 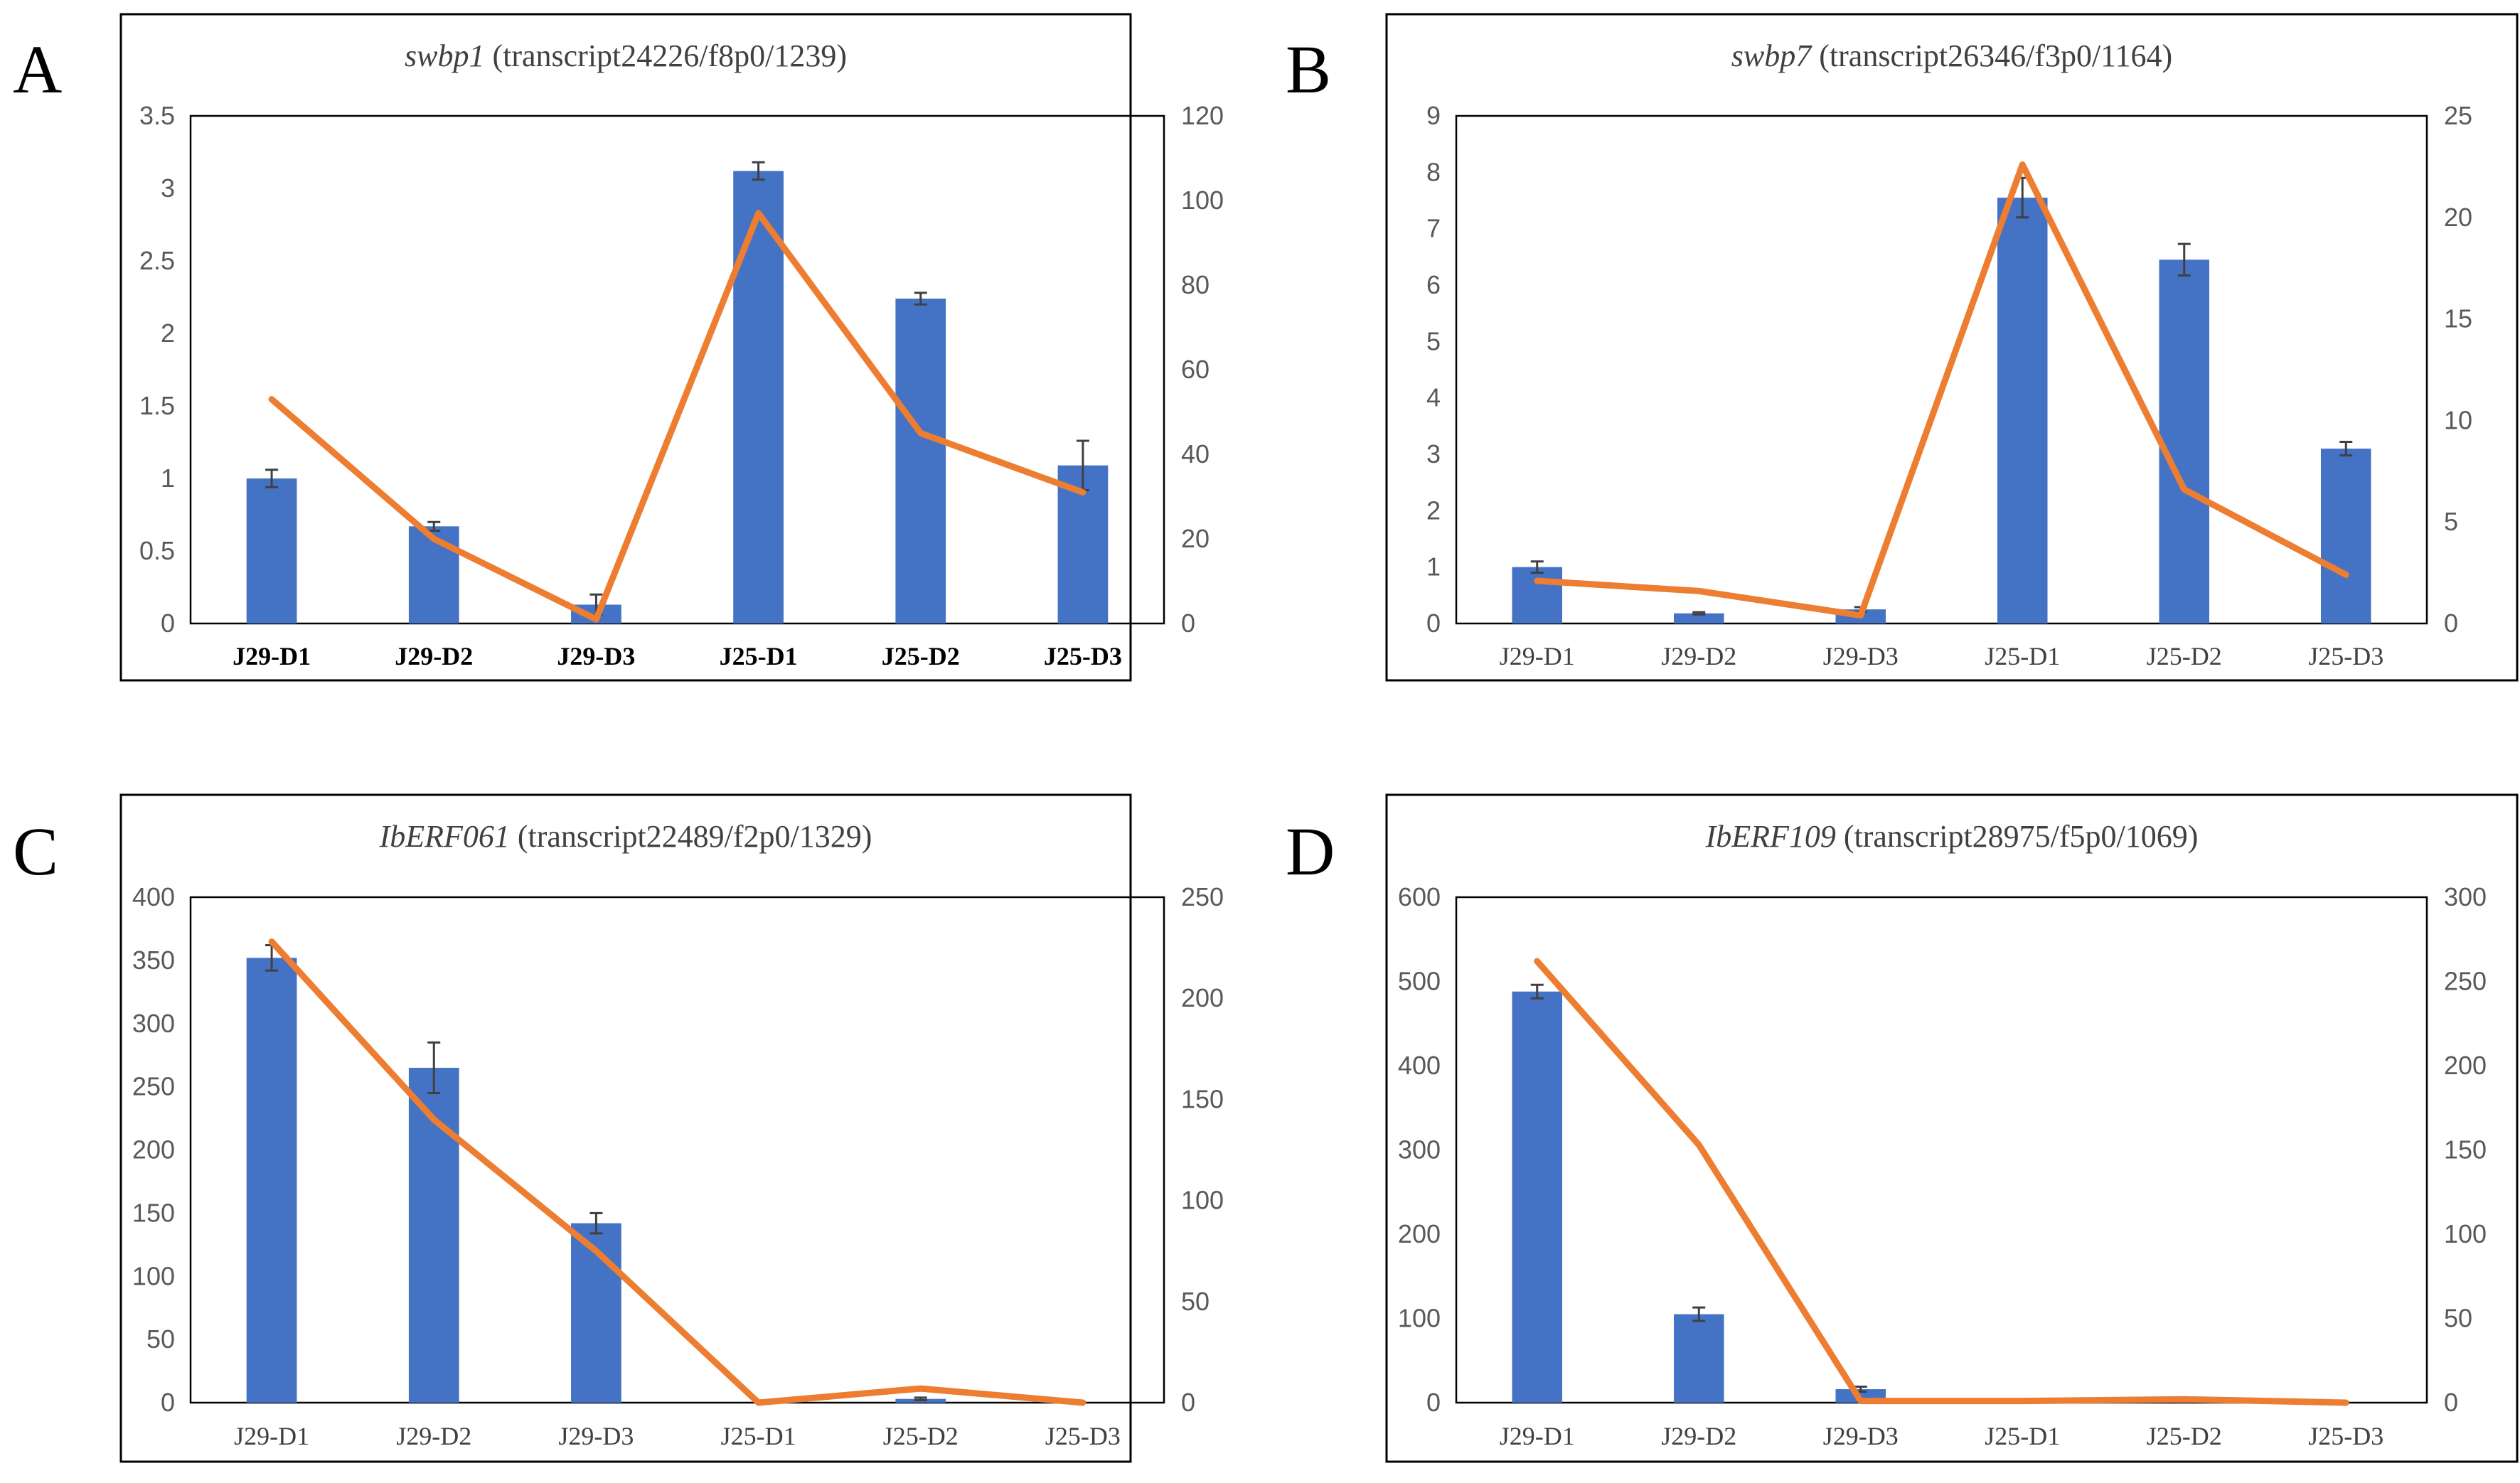 I want to click on y-right-tick-label: 40, so click(x=1195, y=454).